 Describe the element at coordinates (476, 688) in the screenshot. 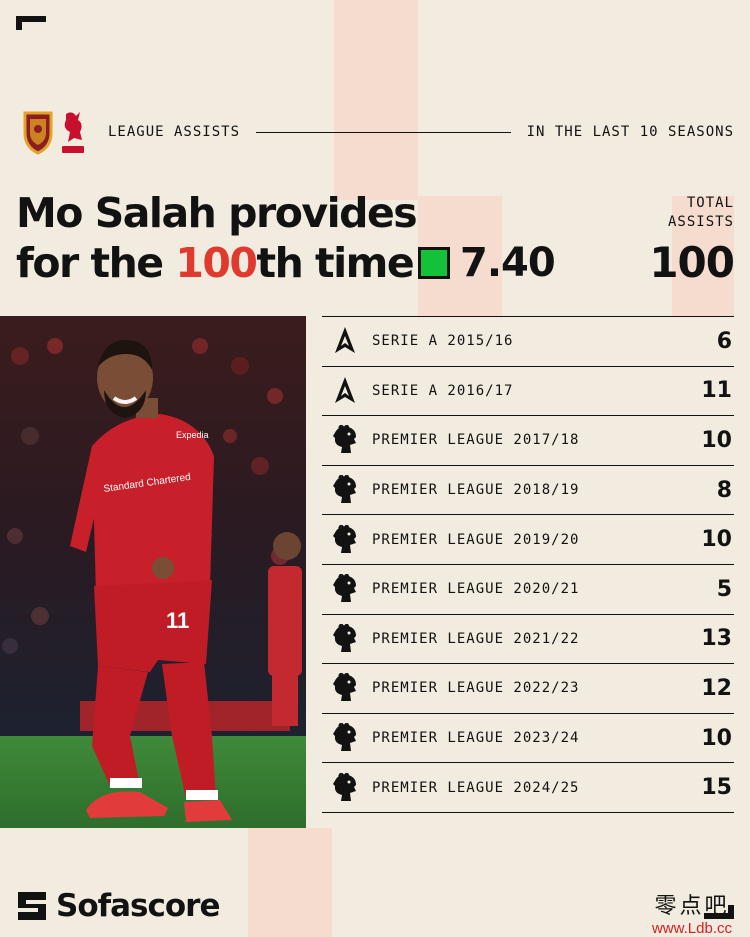

I see `season-label: PREMIER LEAGUE 2022/23` at that location.